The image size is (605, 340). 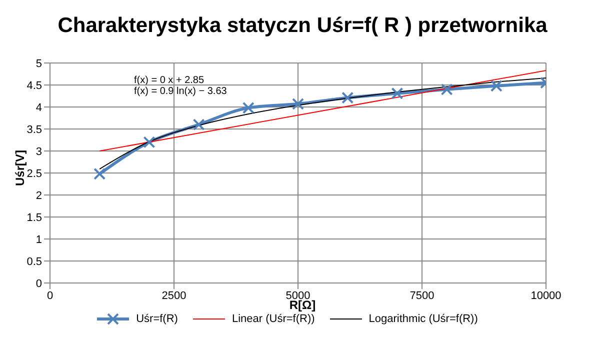 What do you see at coordinates (157, 319) in the screenshot?
I see `legend-label: Uśr=f(R)` at bounding box center [157, 319].